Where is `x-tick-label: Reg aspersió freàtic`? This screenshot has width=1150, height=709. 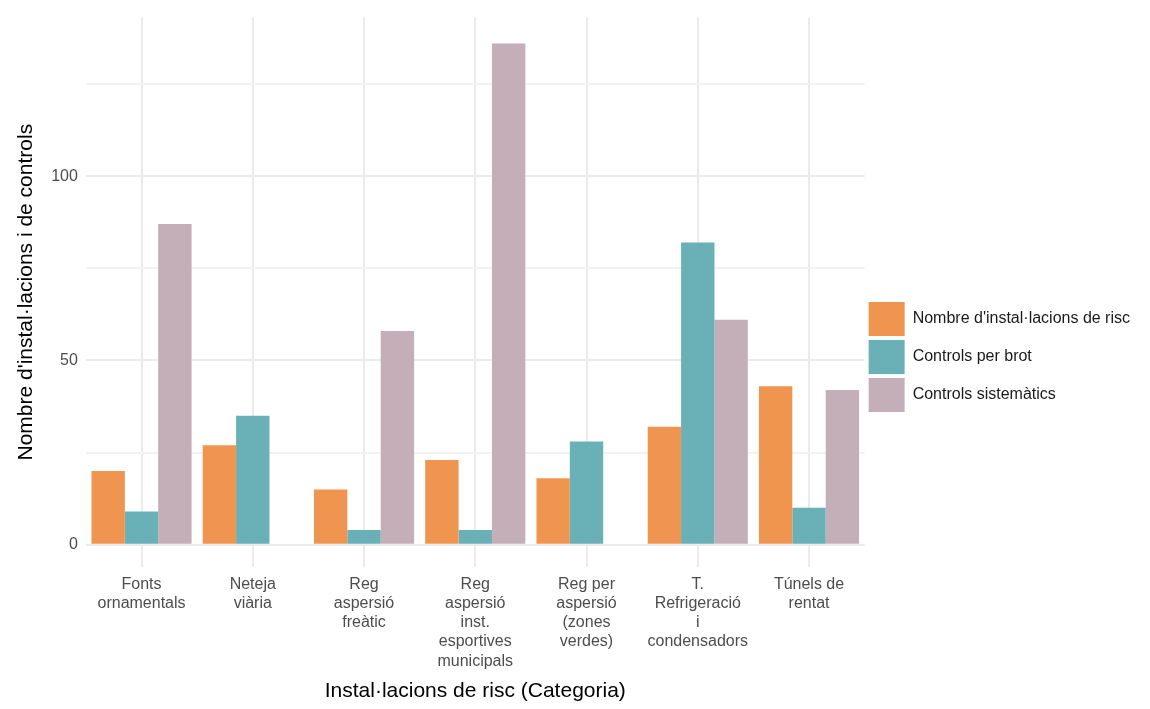
x-tick-label: Reg aspersió freàtic is located at coordinates (364, 602).